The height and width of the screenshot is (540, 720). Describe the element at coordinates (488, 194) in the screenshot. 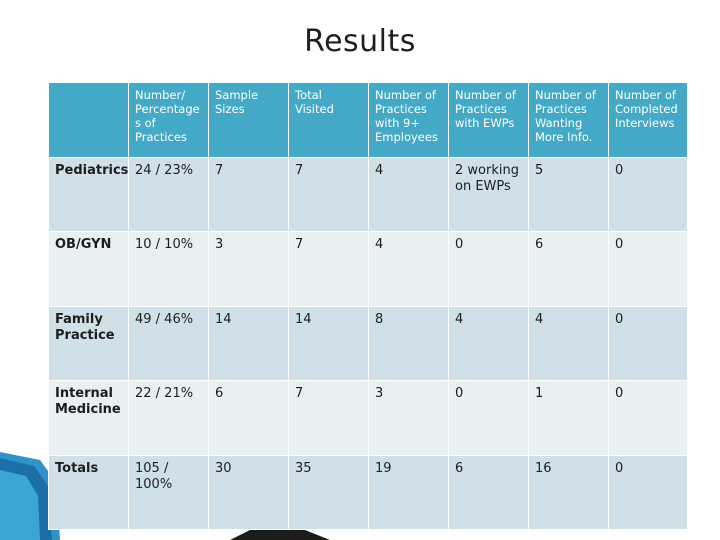

I see `table-cell: 2 working on EWPs` at that location.